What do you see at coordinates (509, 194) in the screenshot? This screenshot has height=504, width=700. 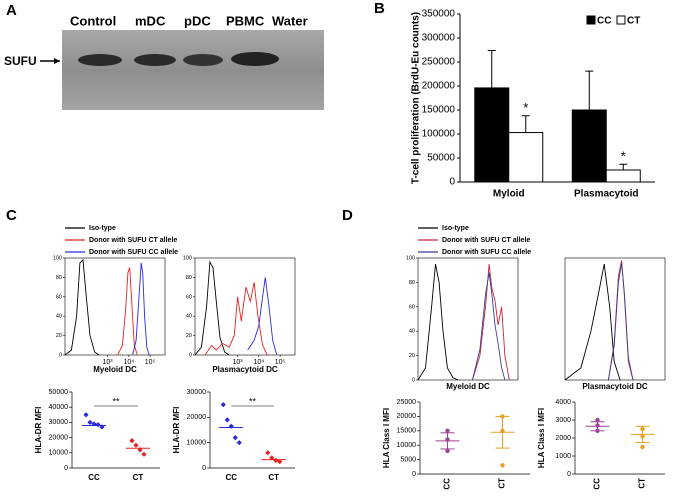 I see `x-tick-label: Myloid` at bounding box center [509, 194].